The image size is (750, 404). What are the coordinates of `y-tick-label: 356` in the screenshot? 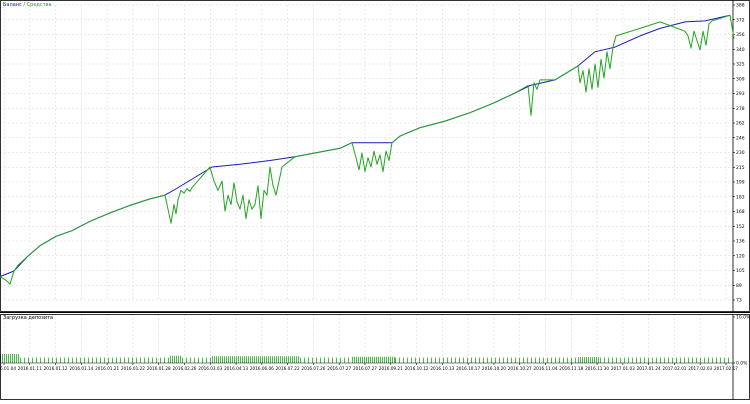 It's located at (740, 35).